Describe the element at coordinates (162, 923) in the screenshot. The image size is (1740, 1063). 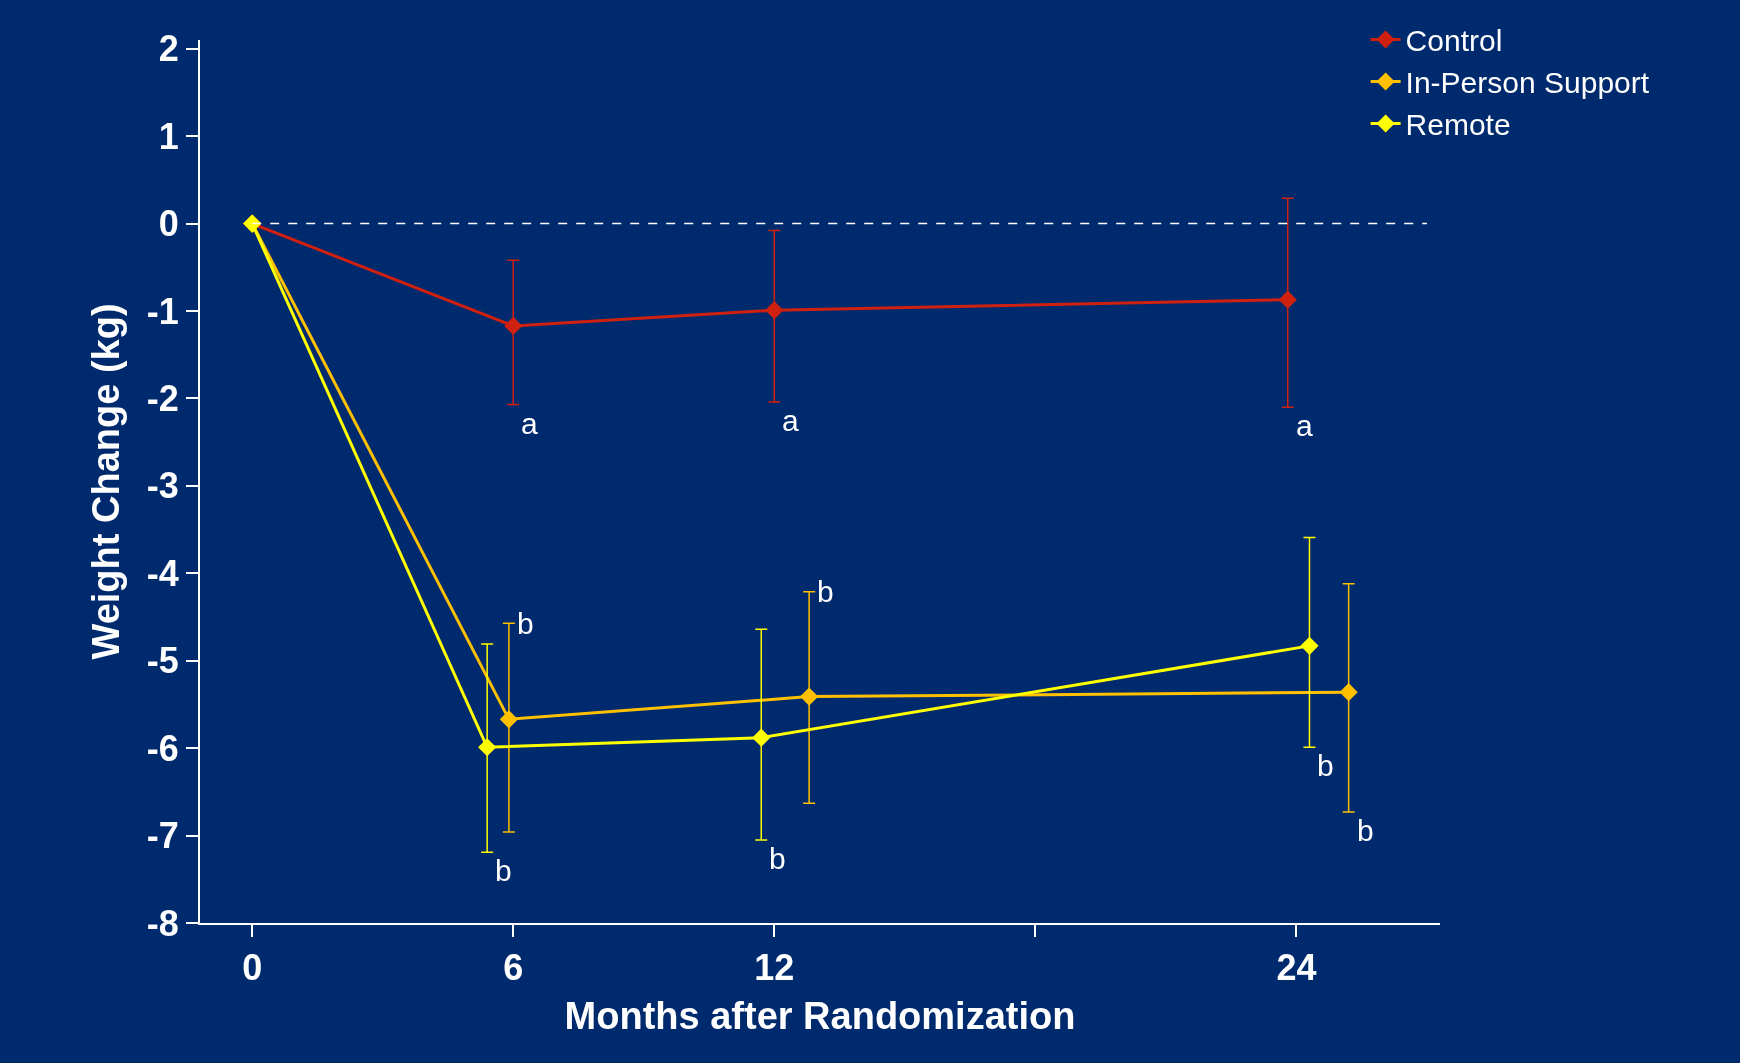
I see `y-tick-label: -8` at that location.